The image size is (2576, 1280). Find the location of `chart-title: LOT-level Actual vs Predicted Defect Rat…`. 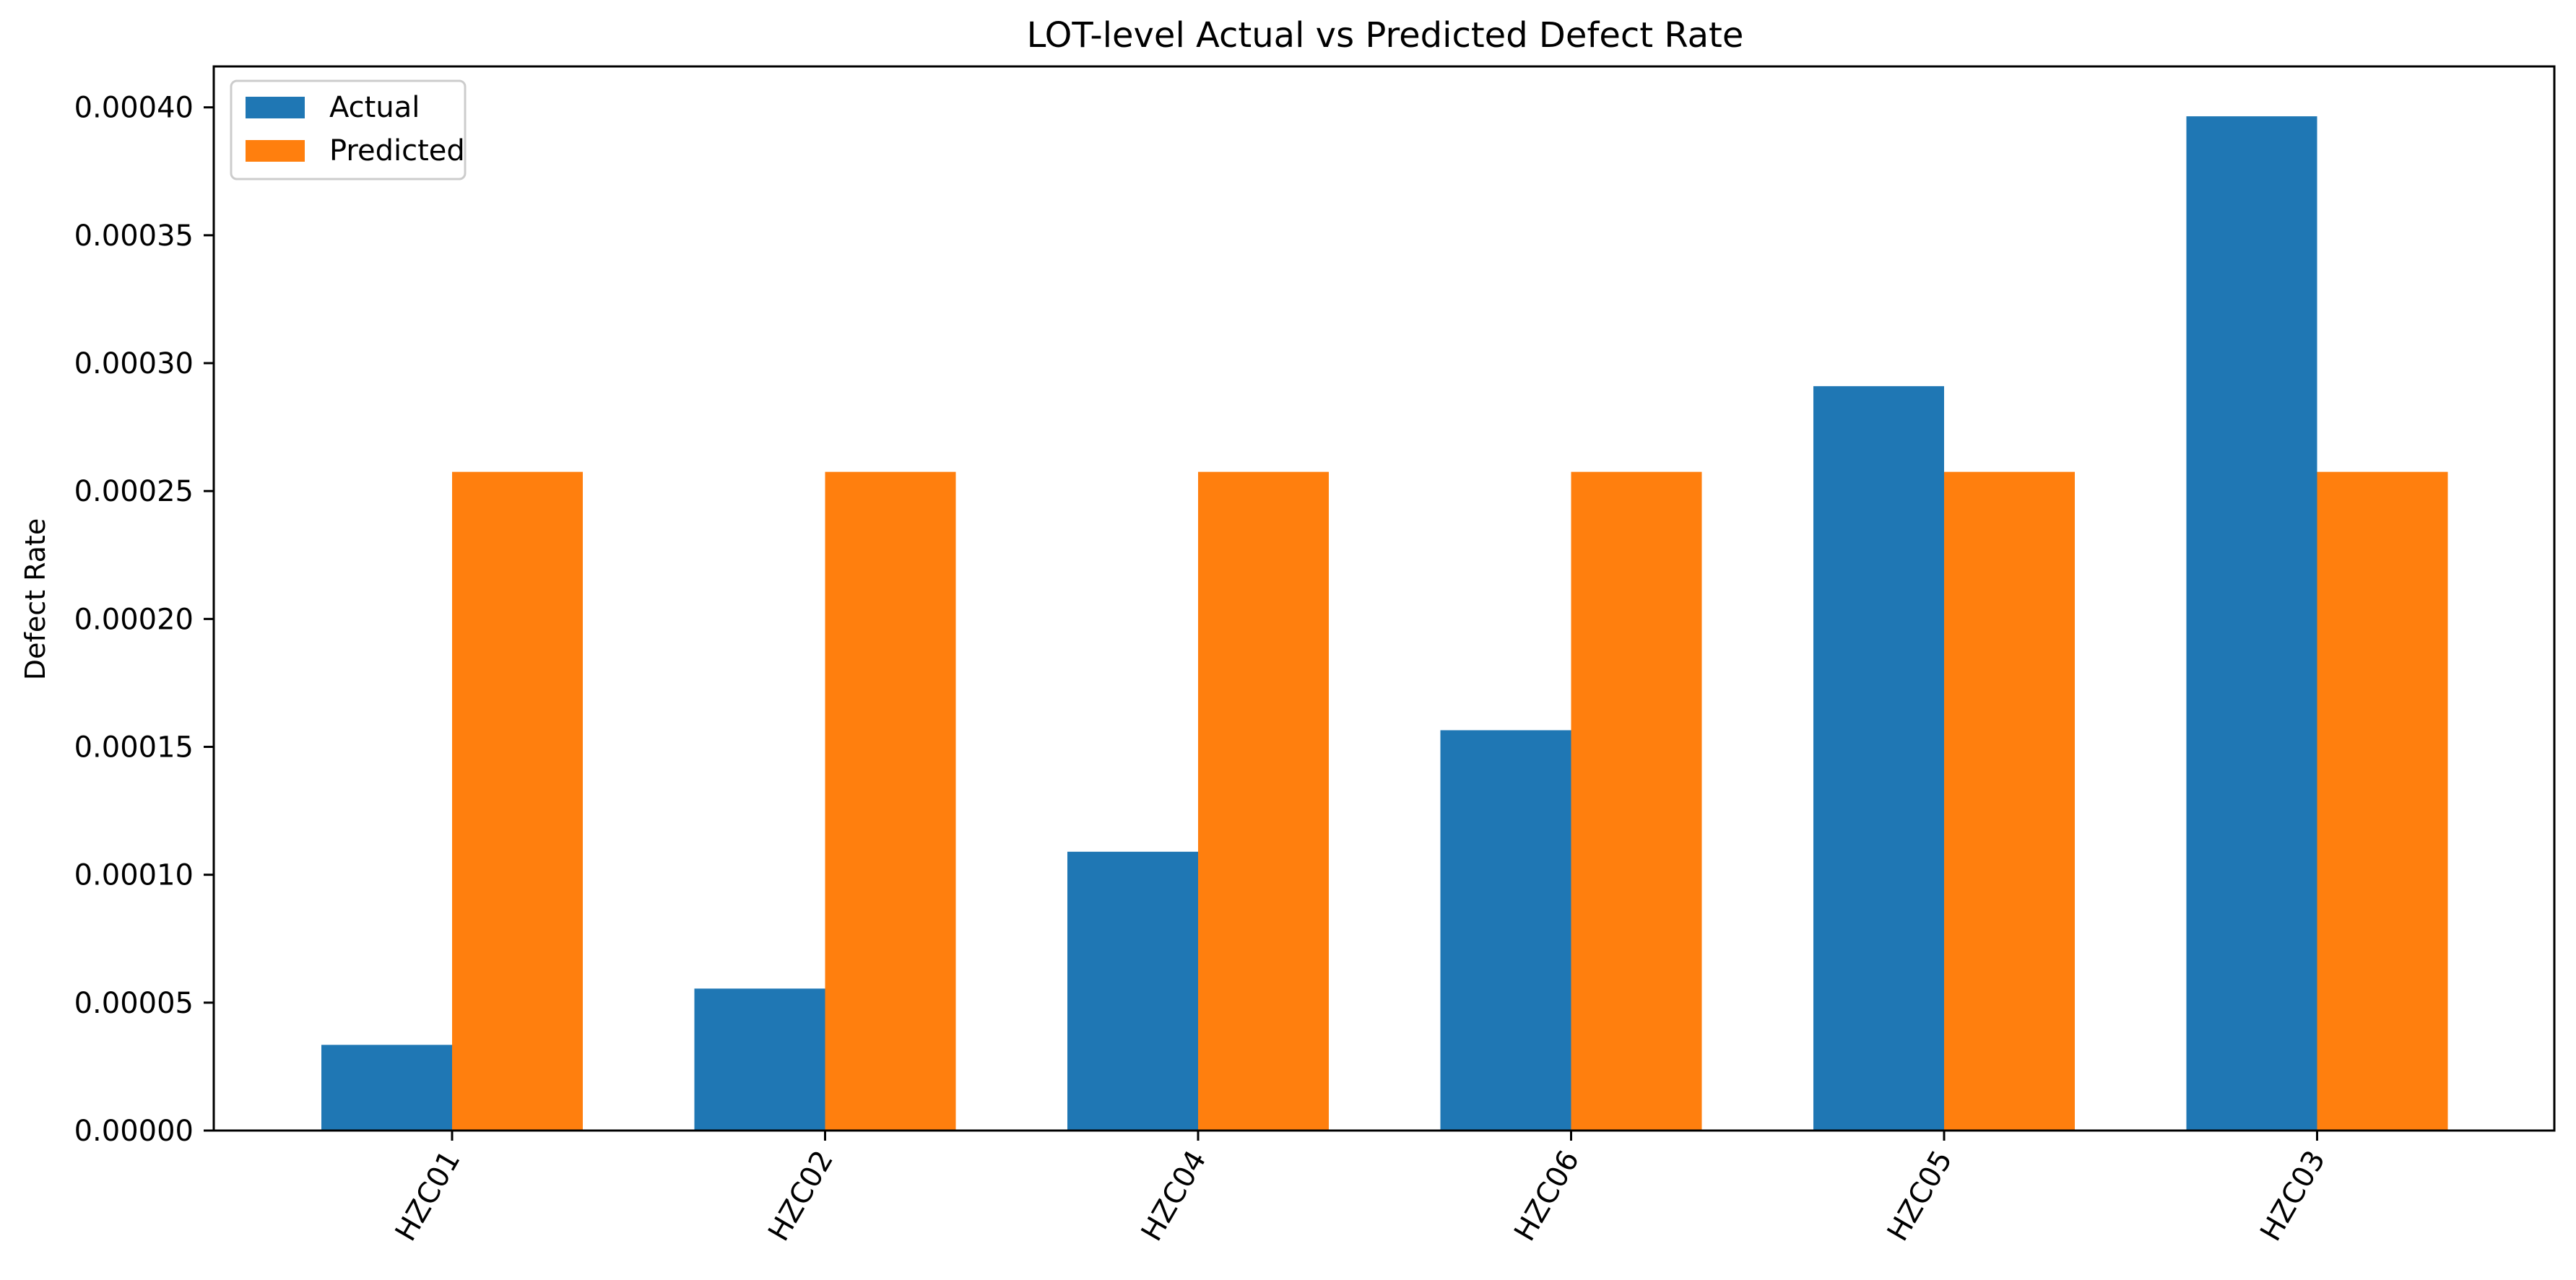

chart-title: LOT-level Actual vs Predicted Defect Rat… is located at coordinates (1385, 35).